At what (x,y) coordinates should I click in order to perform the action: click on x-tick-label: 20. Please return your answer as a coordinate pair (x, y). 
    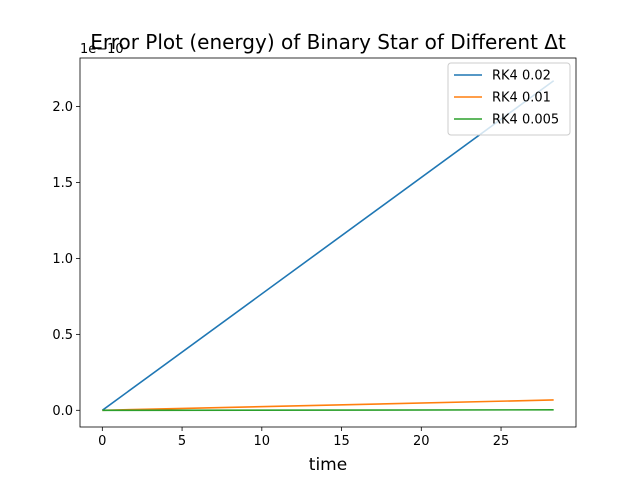
    Looking at the image, I should click on (421, 441).